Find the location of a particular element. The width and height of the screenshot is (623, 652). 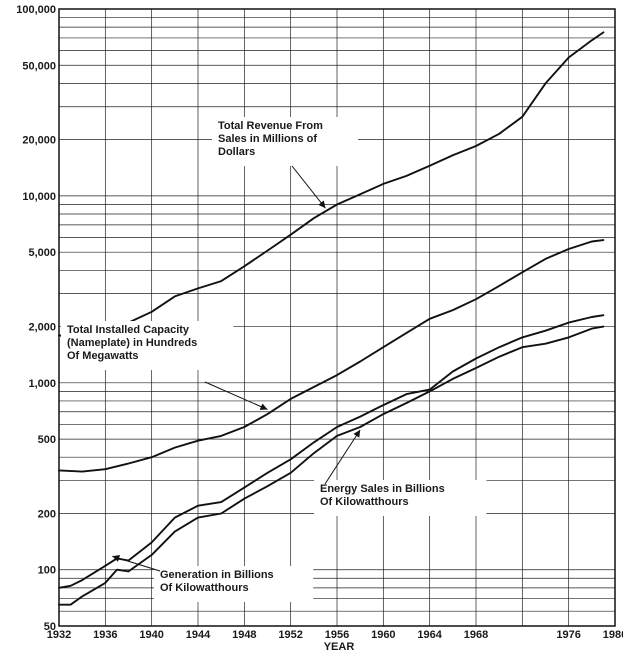

x-tick-label: 1952 is located at coordinates (290, 635).